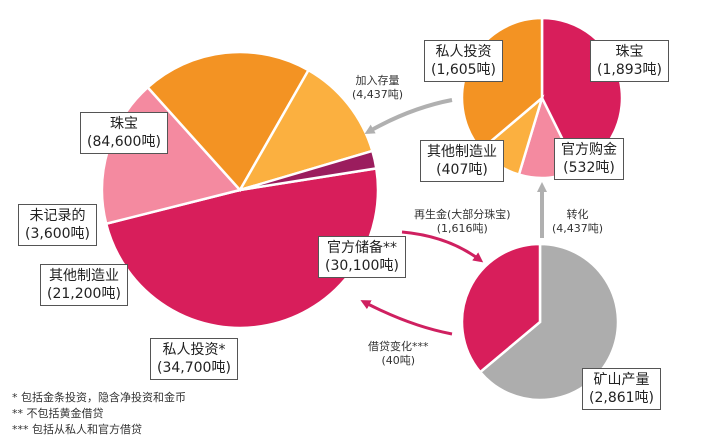 The height and width of the screenshot is (448, 707). I want to click on slice-label-stock-unrecorded: 未记录的 (3,600吨), so click(58, 225).